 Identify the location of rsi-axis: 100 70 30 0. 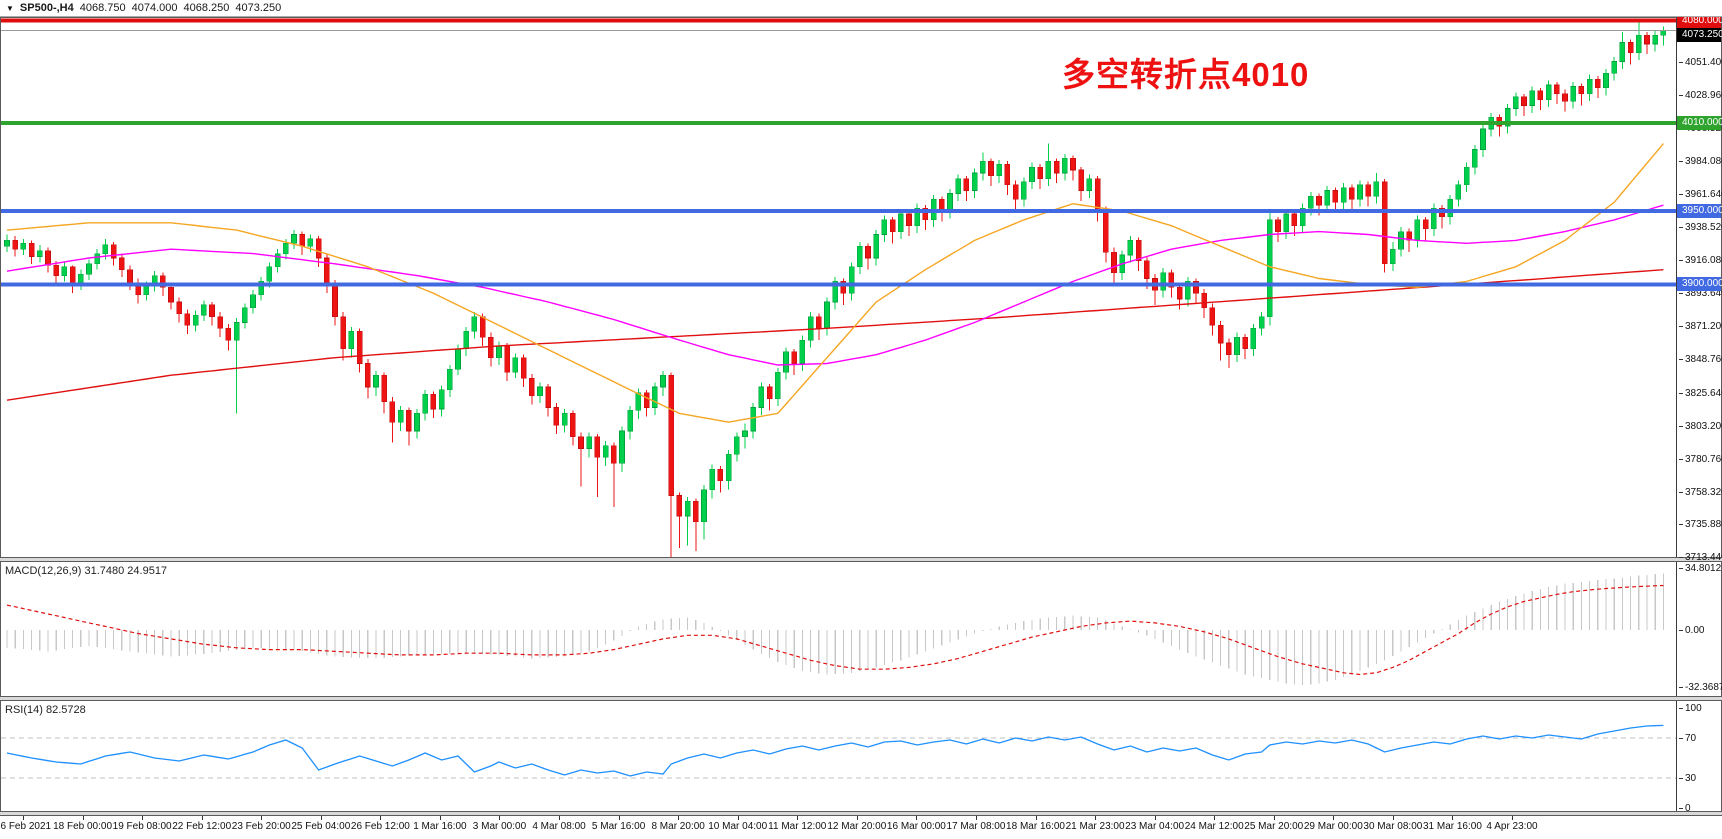
(1699, 757).